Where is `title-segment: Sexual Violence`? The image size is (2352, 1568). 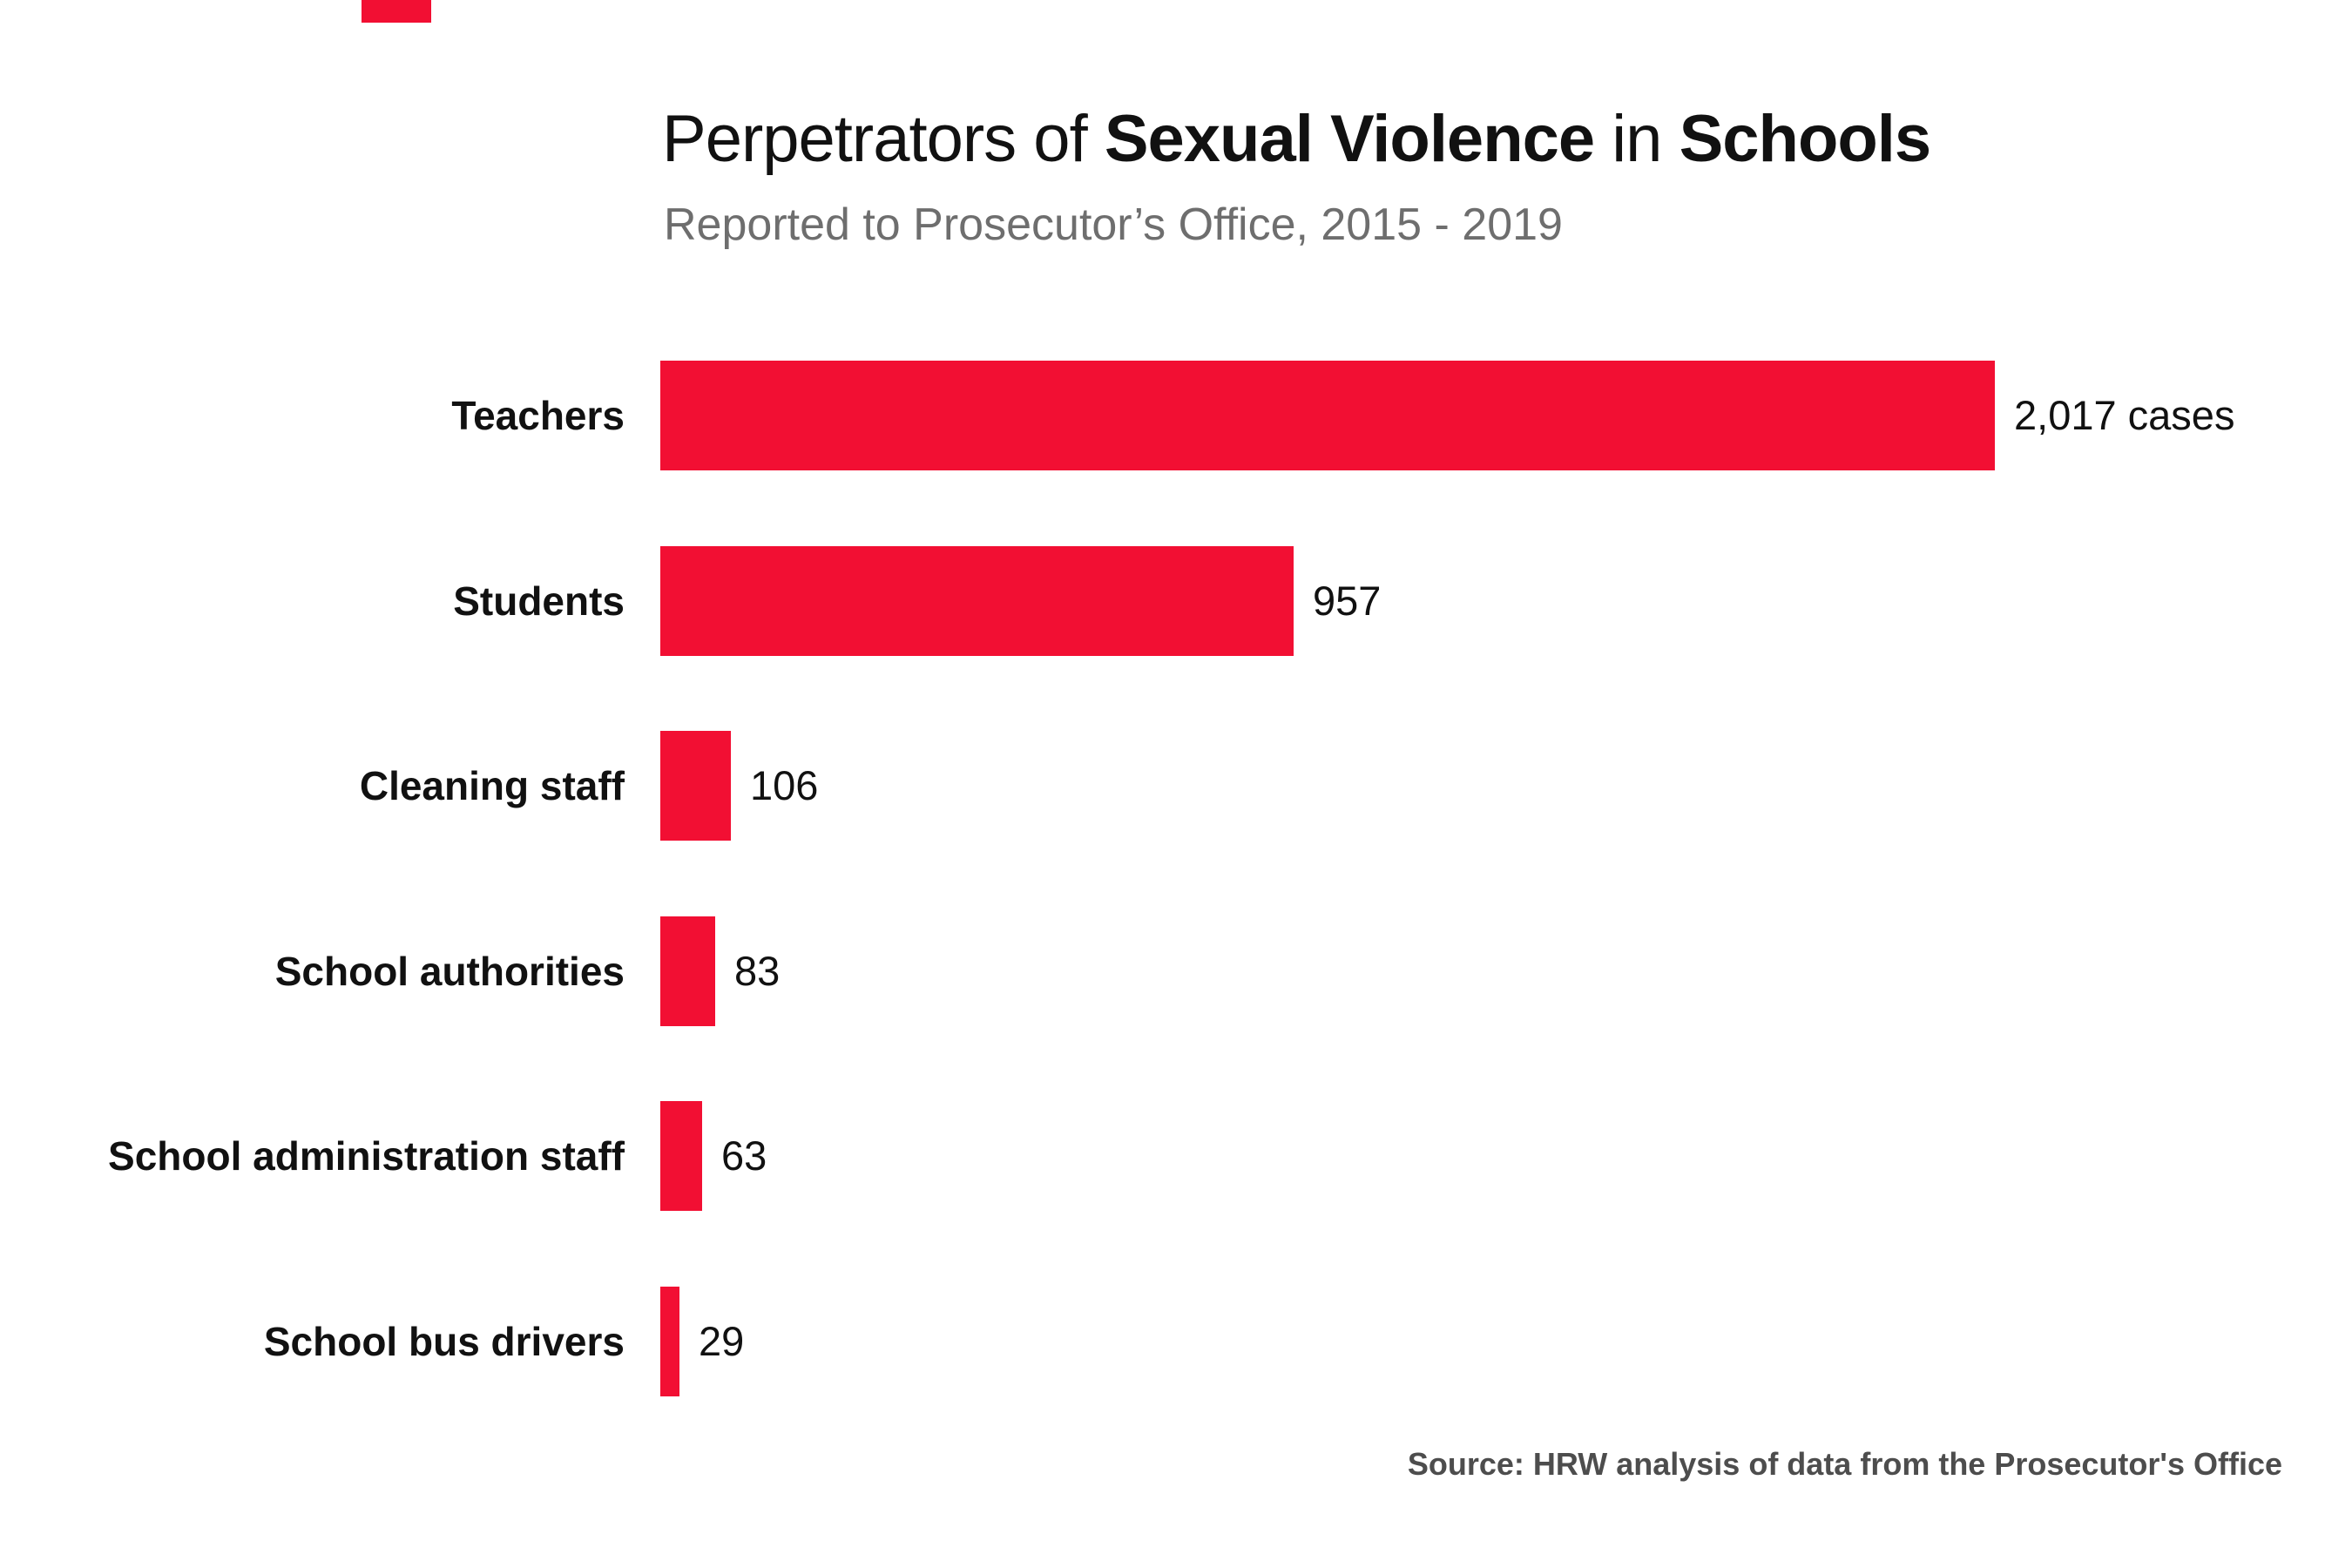 title-segment: Sexual Violence is located at coordinates (1349, 139).